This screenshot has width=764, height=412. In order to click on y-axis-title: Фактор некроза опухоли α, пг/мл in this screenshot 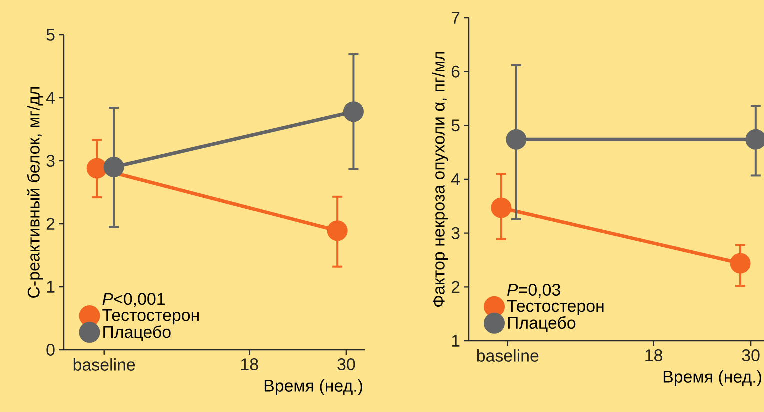, I will do `click(440, 180)`.